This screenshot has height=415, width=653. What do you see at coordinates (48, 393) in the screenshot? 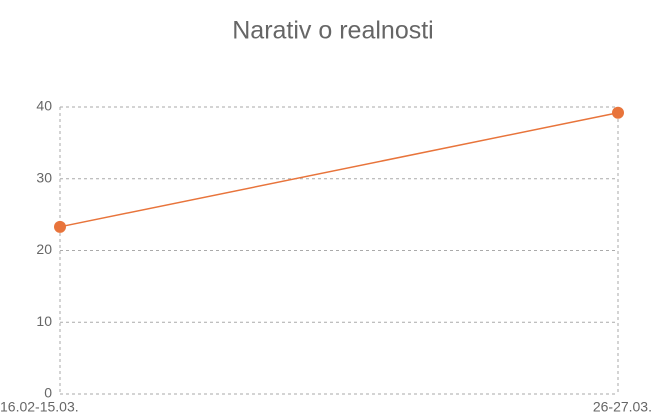
I see `y-tick-label: 0` at bounding box center [48, 393].